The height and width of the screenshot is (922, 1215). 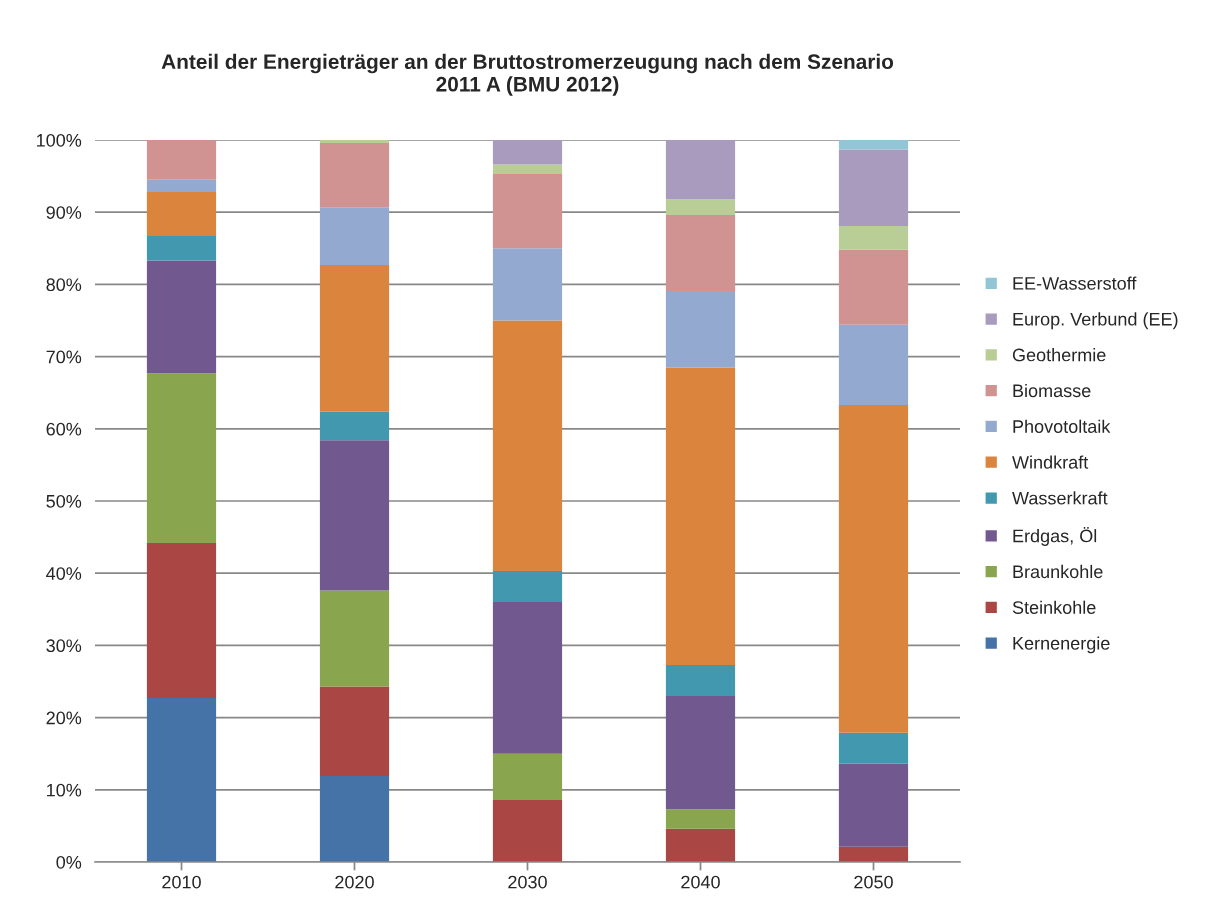 I want to click on y-tick-label: 60%, so click(x=64, y=429).